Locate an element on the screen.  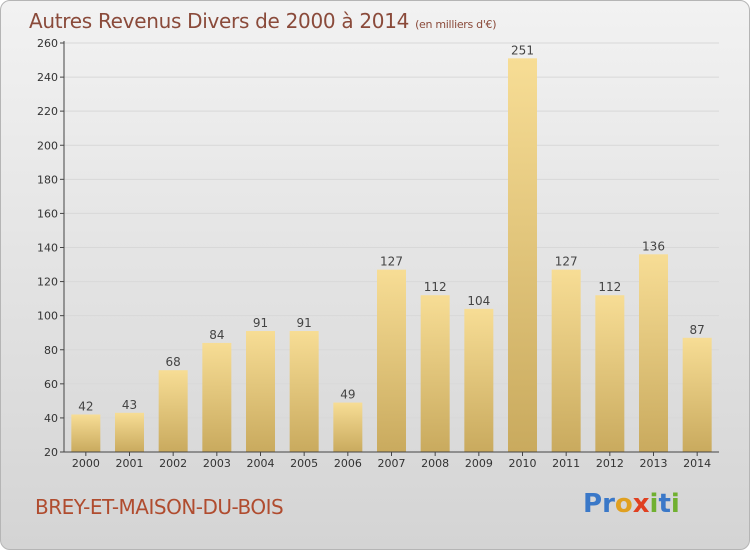
bar-2005 is located at coordinates (304, 391).